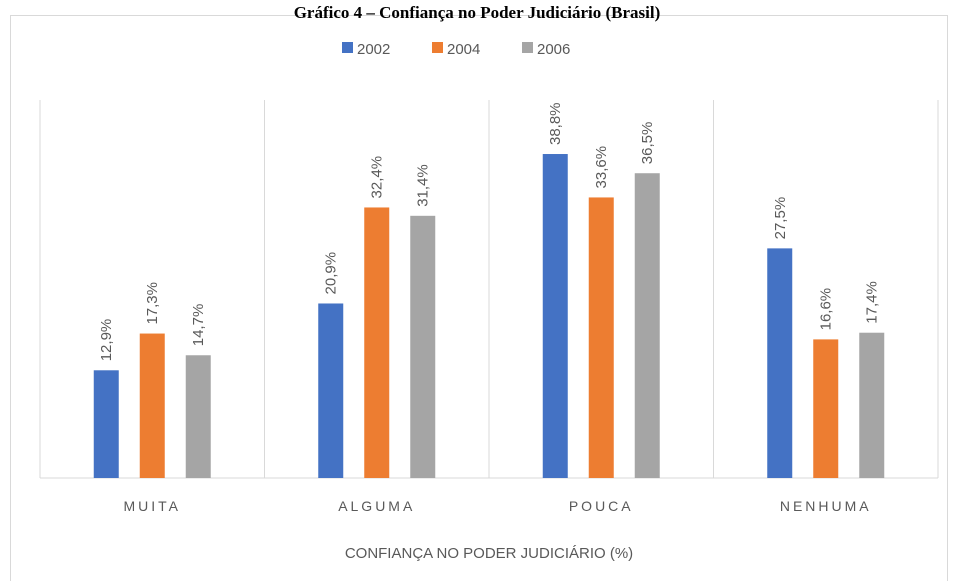 This screenshot has height=581, width=954. What do you see at coordinates (376, 506) in the screenshot?
I see `x-tick-label: ALGUMA` at bounding box center [376, 506].